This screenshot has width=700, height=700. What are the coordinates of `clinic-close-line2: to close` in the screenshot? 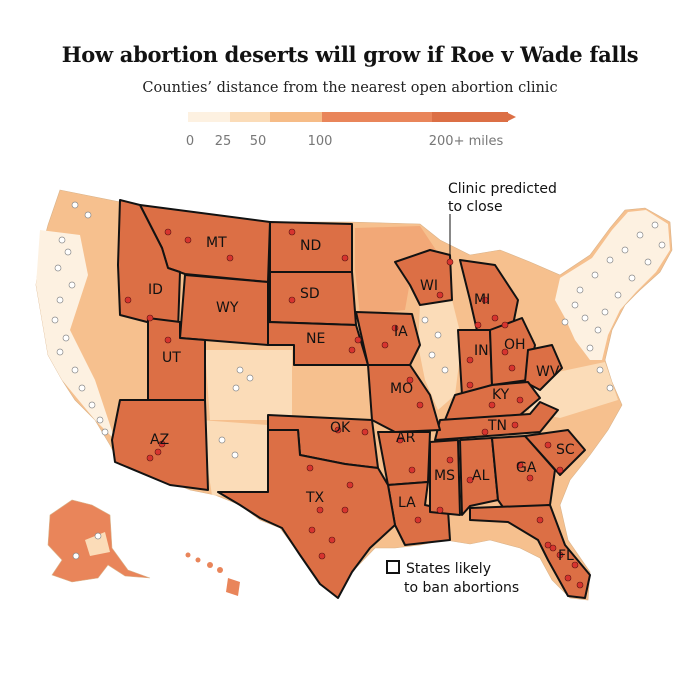 It's located at (475, 207).